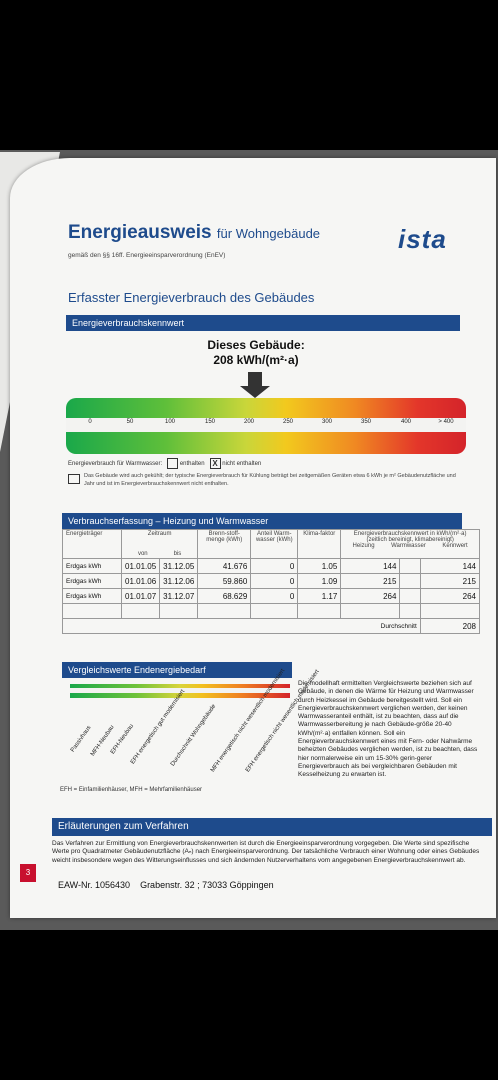  What do you see at coordinates (319, 544) in the screenshot?
I see `col-klima: Klima-faktor` at bounding box center [319, 544].